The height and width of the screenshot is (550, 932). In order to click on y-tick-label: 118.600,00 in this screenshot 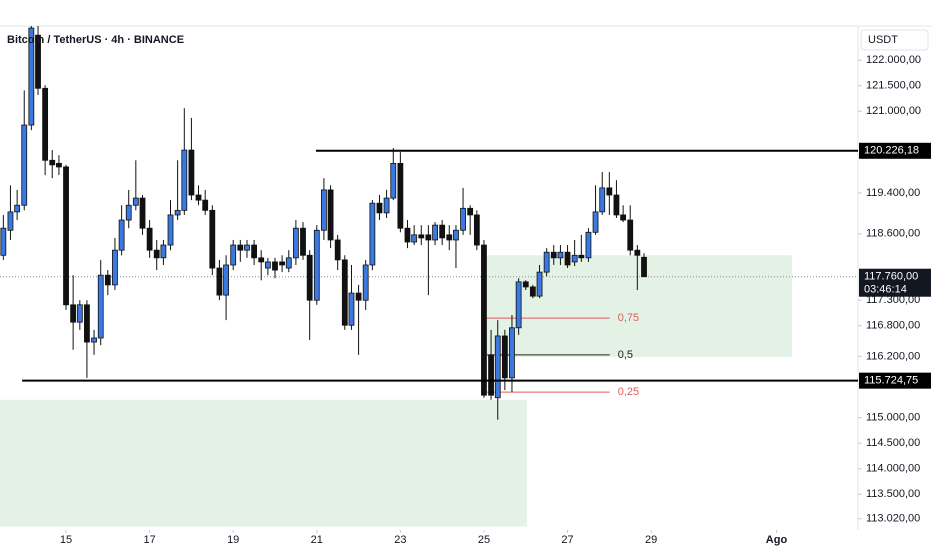, I will do `click(893, 234)`.